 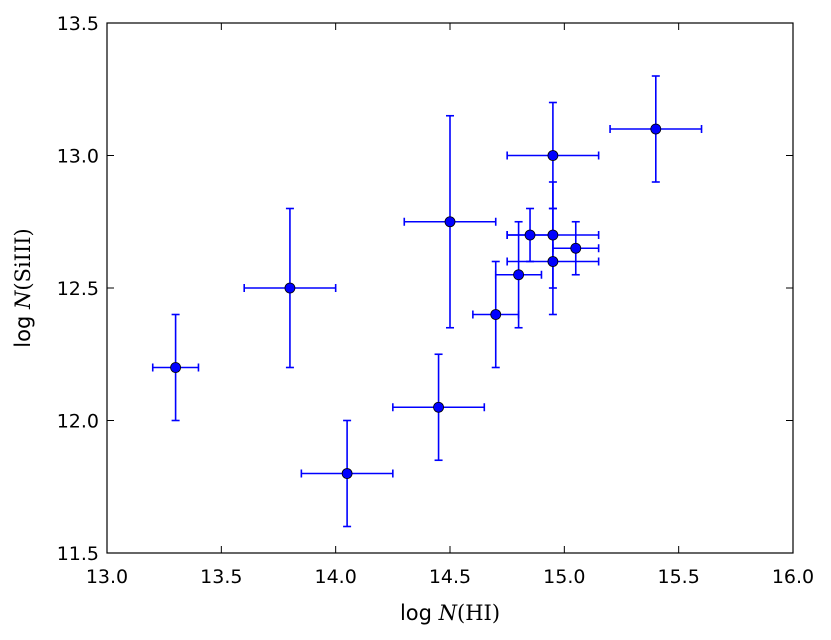 What do you see at coordinates (107, 577) in the screenshot?
I see `x-tick-label: 13.0` at bounding box center [107, 577].